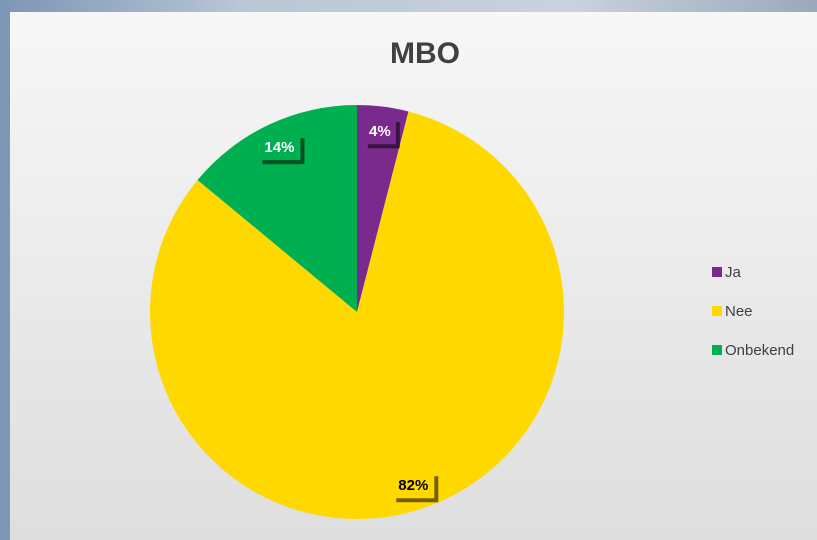 This screenshot has width=817, height=540. I want to click on legend-label: Nee, so click(739, 311).